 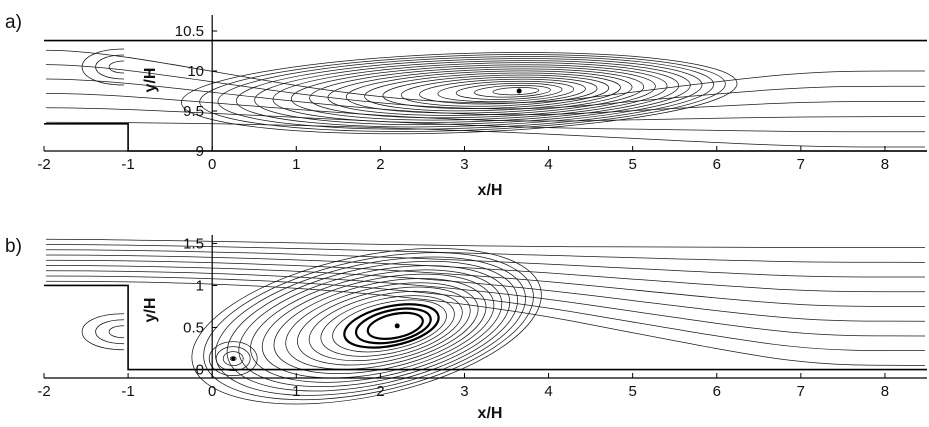 What do you see at coordinates (801, 391) in the screenshot?
I see `panel-b-x-tick-label: 7` at bounding box center [801, 391].